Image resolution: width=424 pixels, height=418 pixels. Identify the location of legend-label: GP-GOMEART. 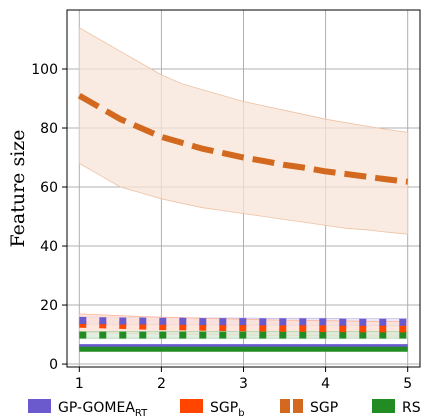
(103, 409).